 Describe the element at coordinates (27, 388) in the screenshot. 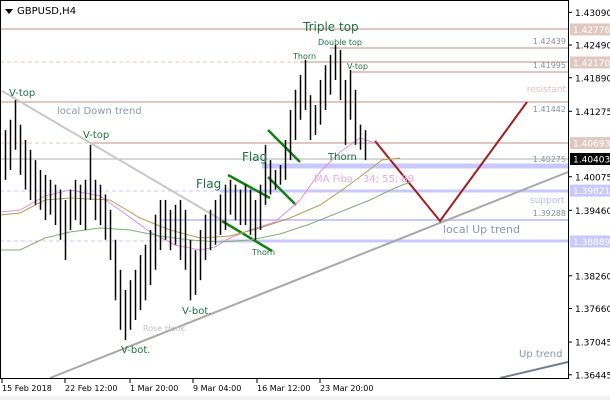

I see `x-tick-label: 15 Feb 2018` at that location.